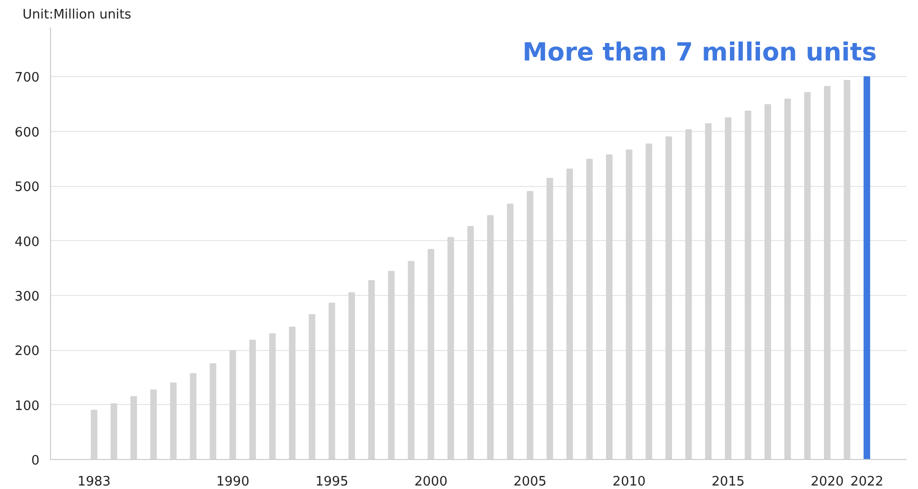 The image size is (918, 489). I want to click on y-tick-label: 300, so click(27, 296).